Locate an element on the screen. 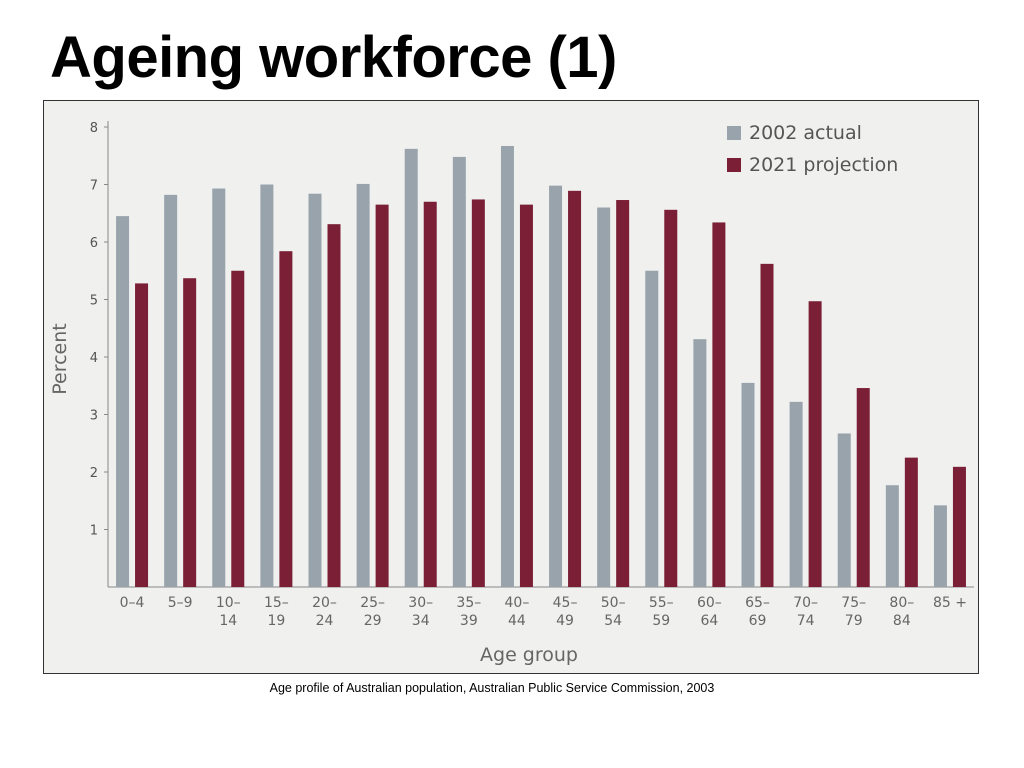 This screenshot has height=768, width=1024. x-tick-label: 40– is located at coordinates (517, 603).